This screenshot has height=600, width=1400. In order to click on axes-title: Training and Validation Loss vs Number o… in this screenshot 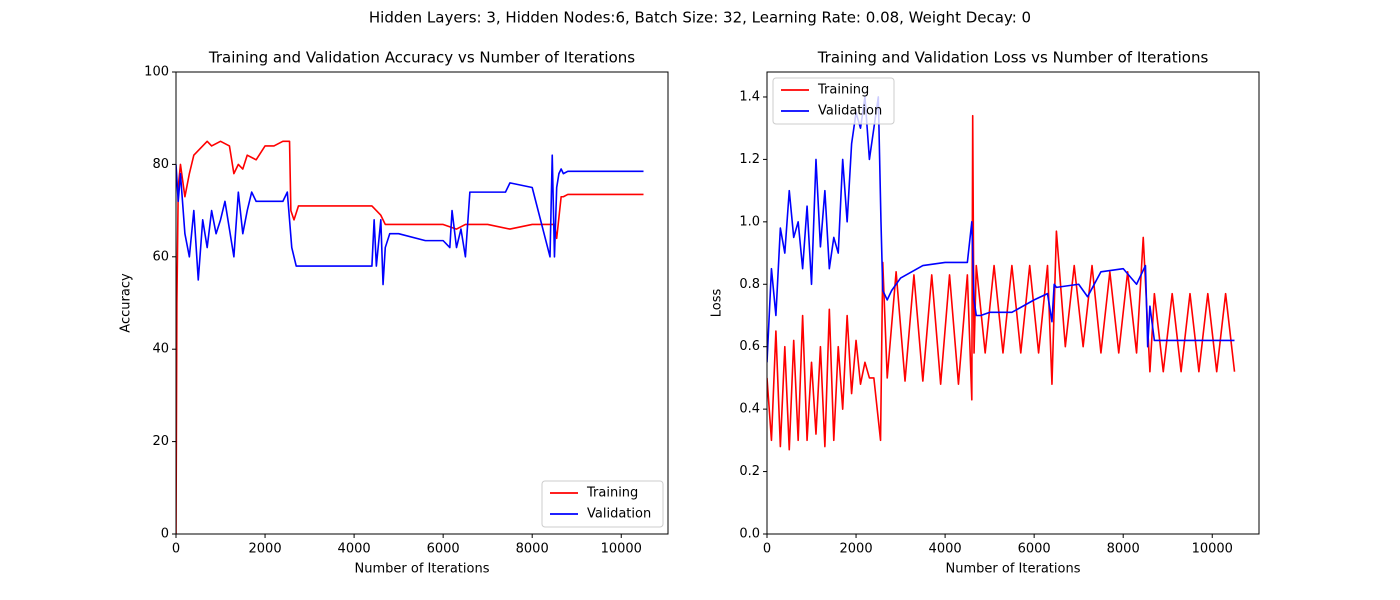, I will do `click(1013, 58)`.